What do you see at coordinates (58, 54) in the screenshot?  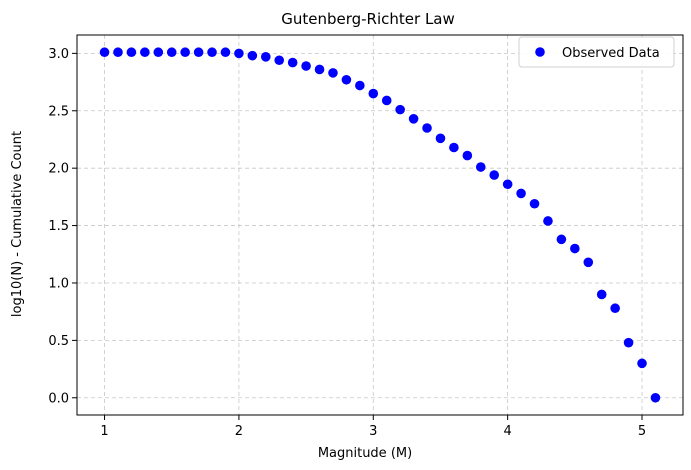 I see `y-tick-label: 3.0` at bounding box center [58, 54].